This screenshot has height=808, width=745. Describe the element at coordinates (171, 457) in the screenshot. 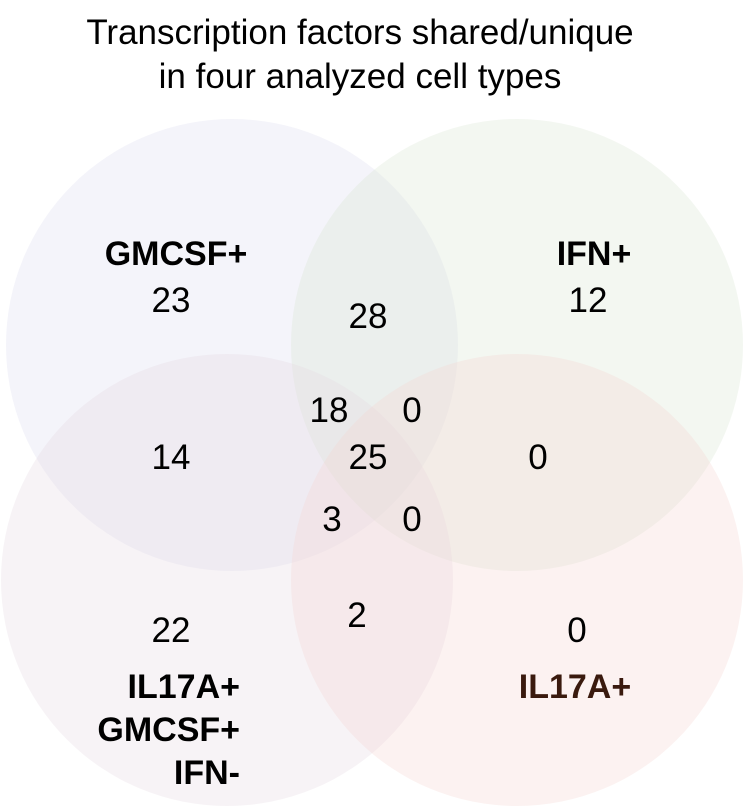

I see `count-gmcsf-triple: 14` at that location.